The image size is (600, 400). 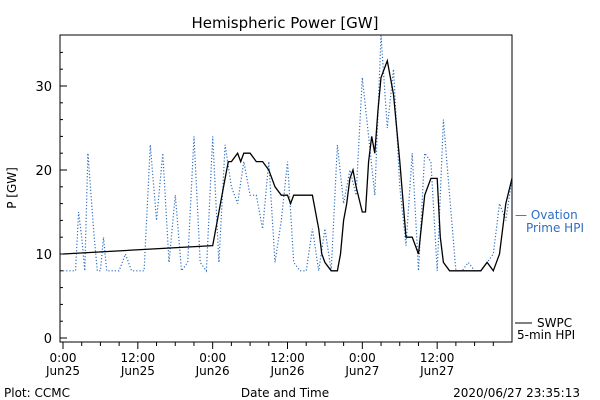 I want to click on y-tick-label: 20, so click(x=43, y=171).